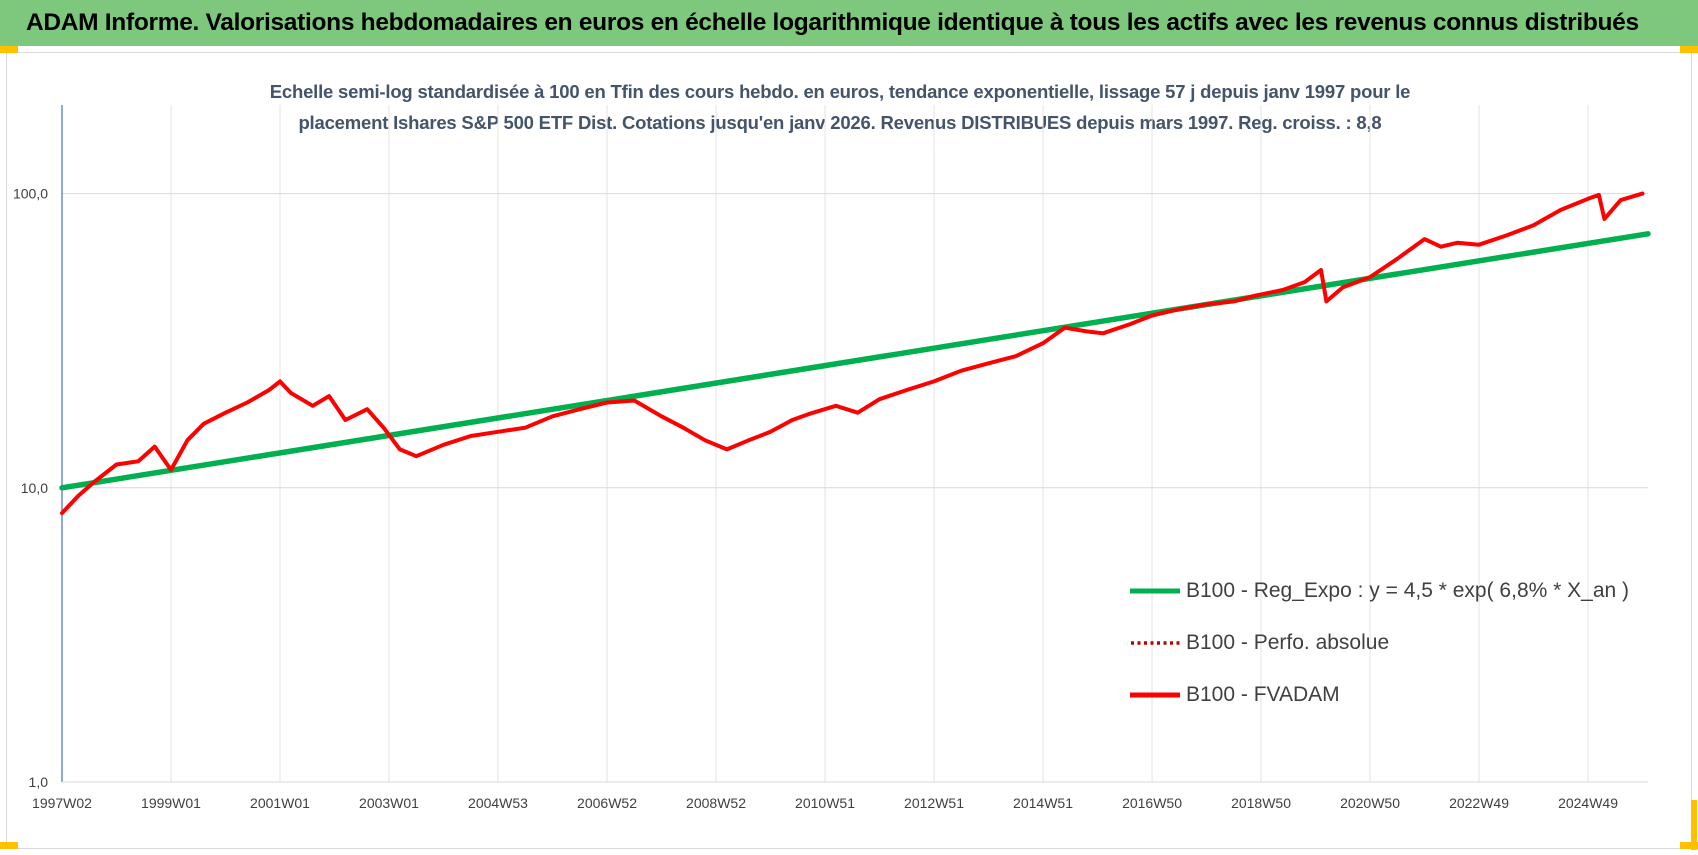 This screenshot has width=1698, height=855. Describe the element at coordinates (825, 803) in the screenshot. I see `x-tick-label: 2010W51` at that location.